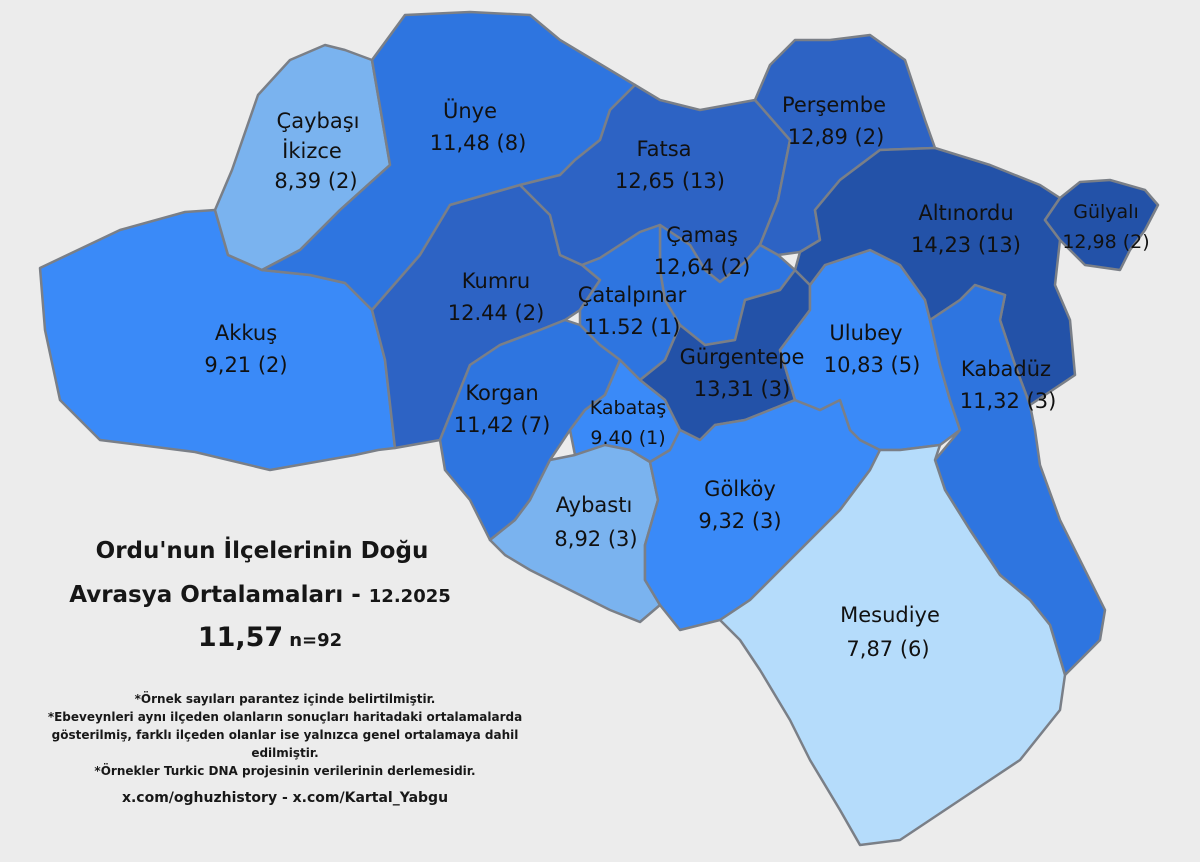  Describe the element at coordinates (627, 438) in the screenshot. I see `label-kabatas-value: 9.40 (1)` at that location.